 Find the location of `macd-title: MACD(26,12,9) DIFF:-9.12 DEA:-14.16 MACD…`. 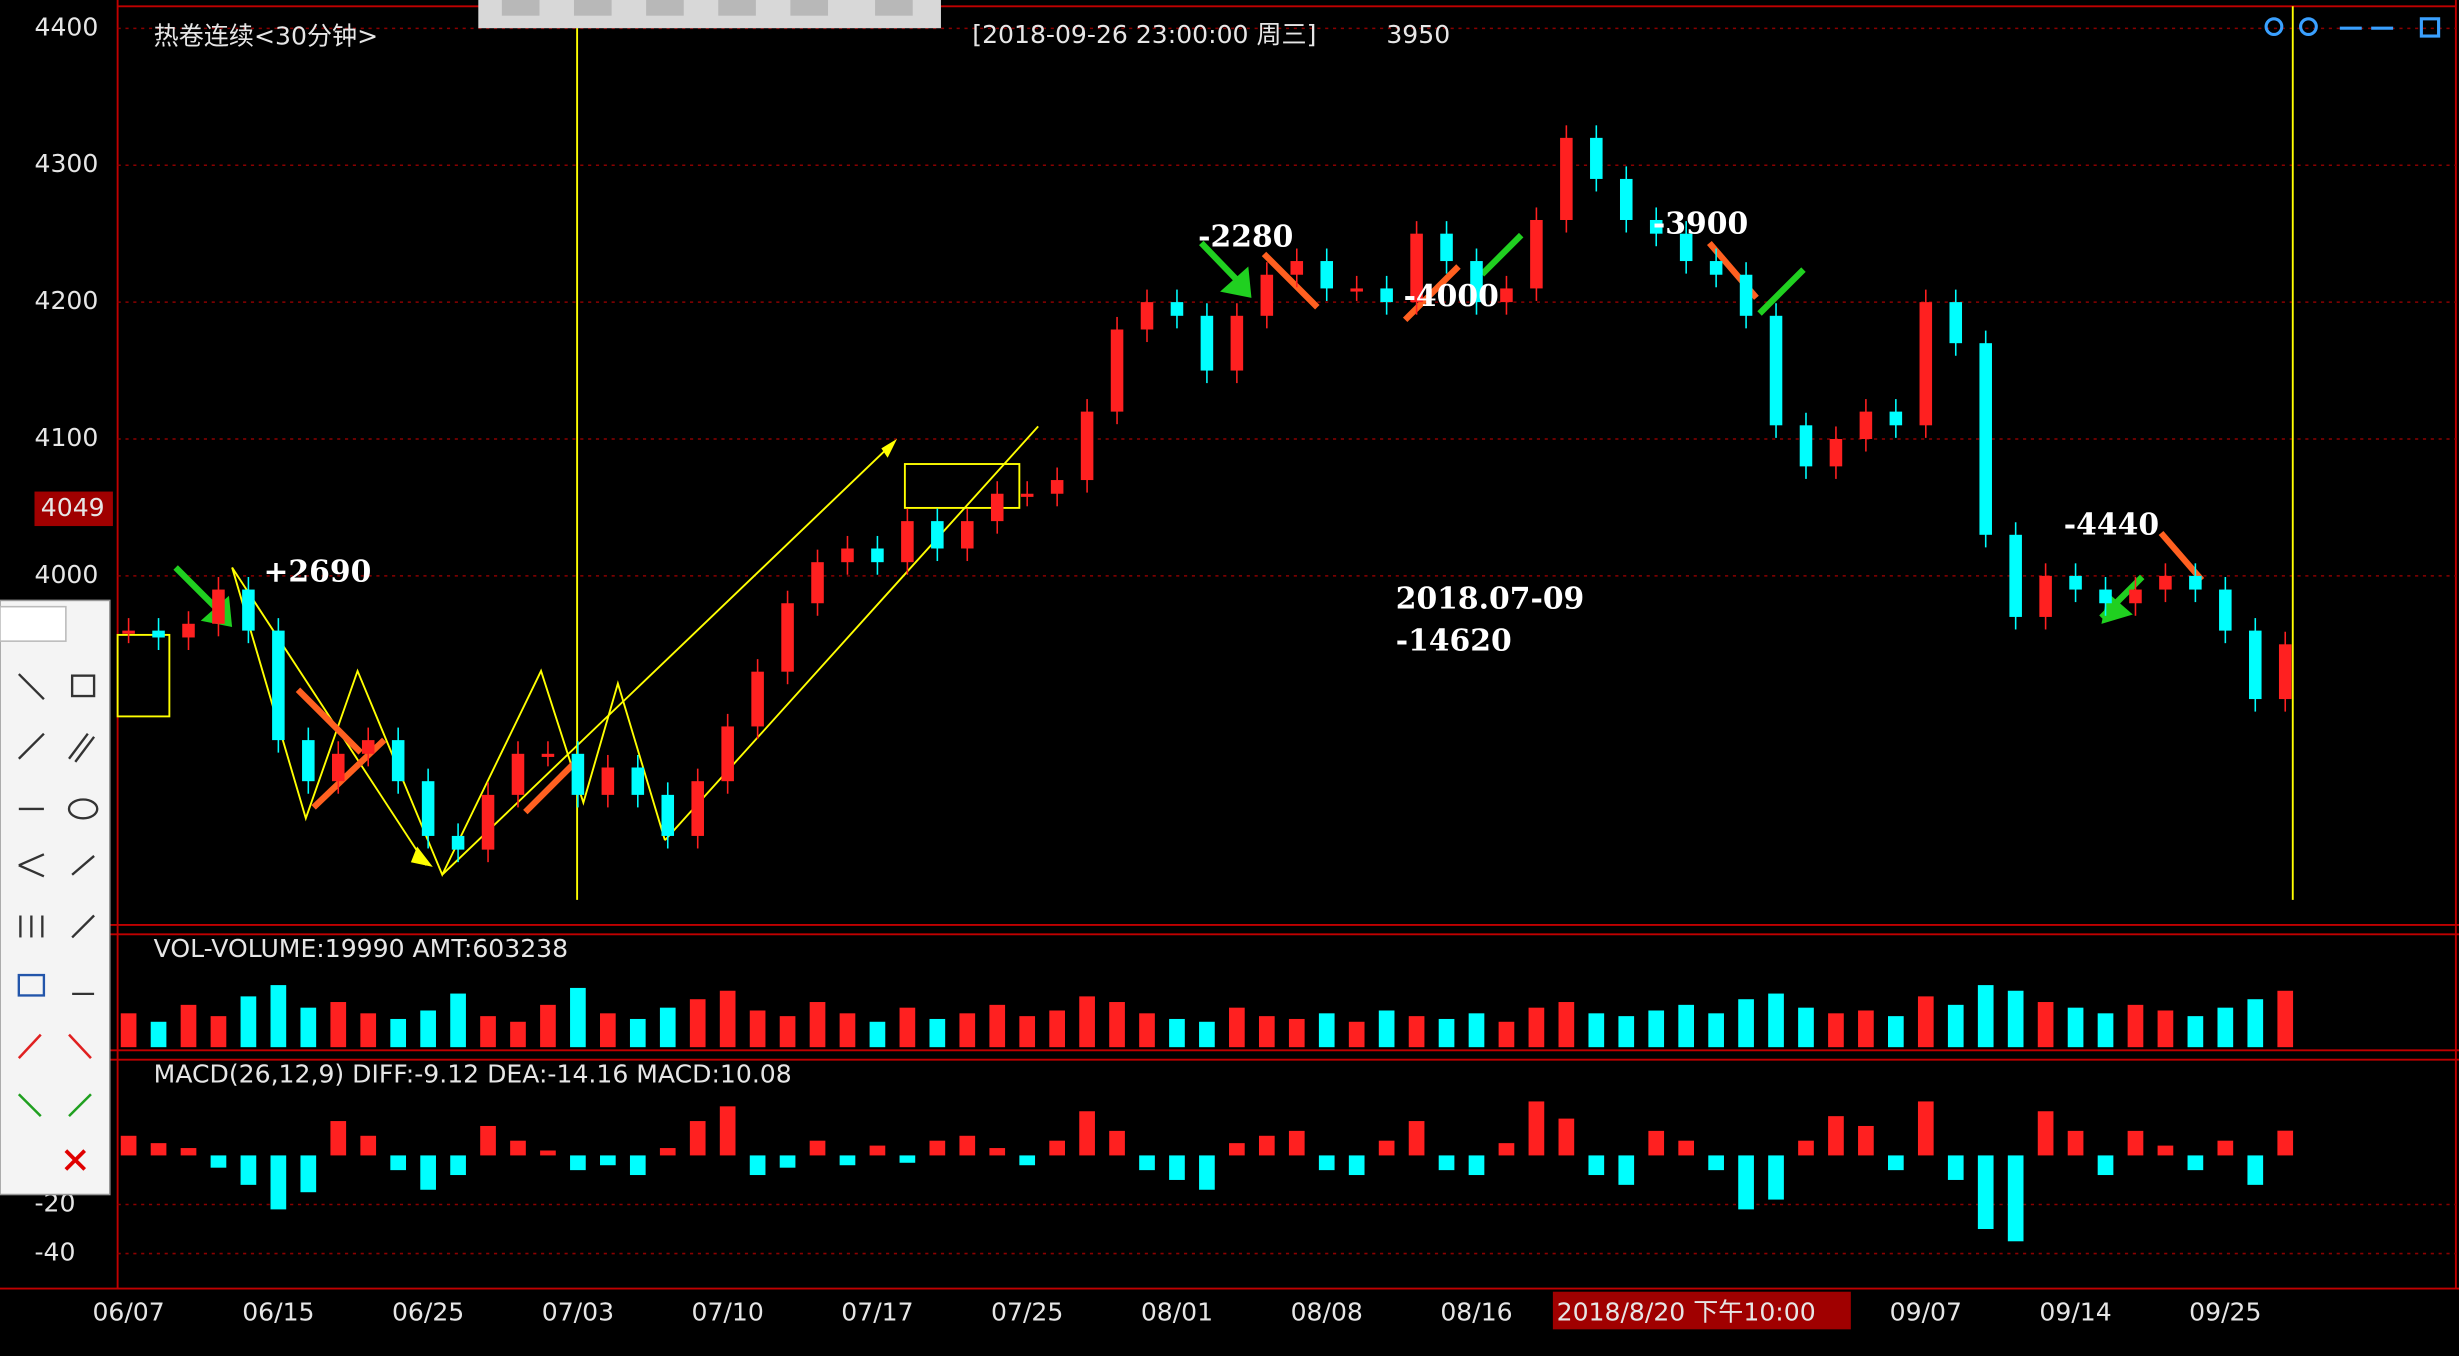

macd-title: MACD(26,12,9) DIFF:-9.12 DEA:-14.16 MACD… is located at coordinates (473, 1073).